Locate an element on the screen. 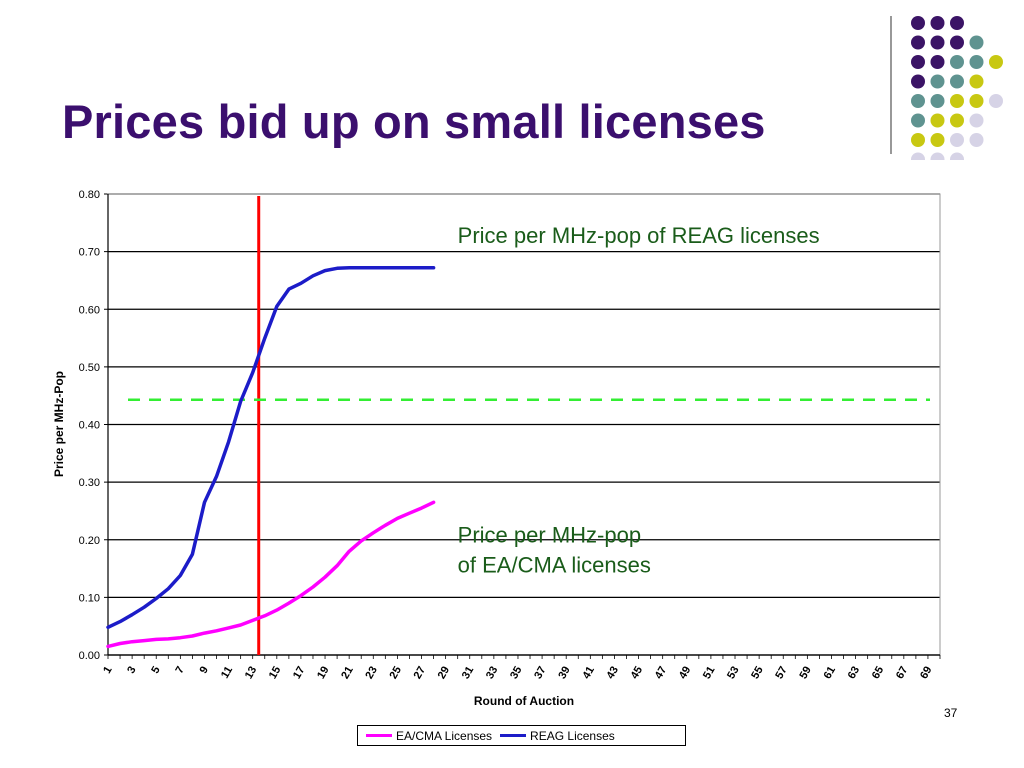 This screenshot has width=1024, height=768. x-tick-label: 59 is located at coordinates (805, 673).